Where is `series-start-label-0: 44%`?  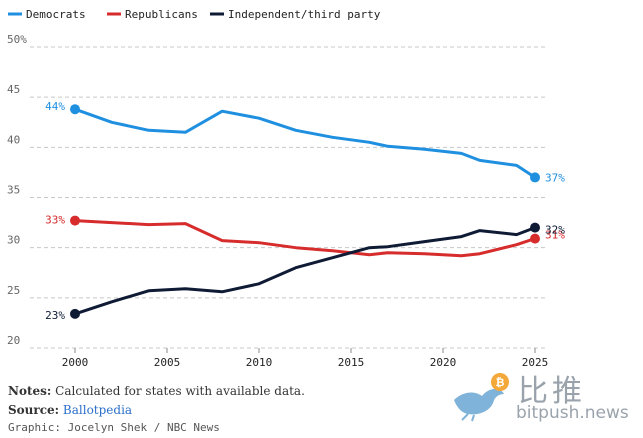 series-start-label-0: 44% is located at coordinates (55, 106).